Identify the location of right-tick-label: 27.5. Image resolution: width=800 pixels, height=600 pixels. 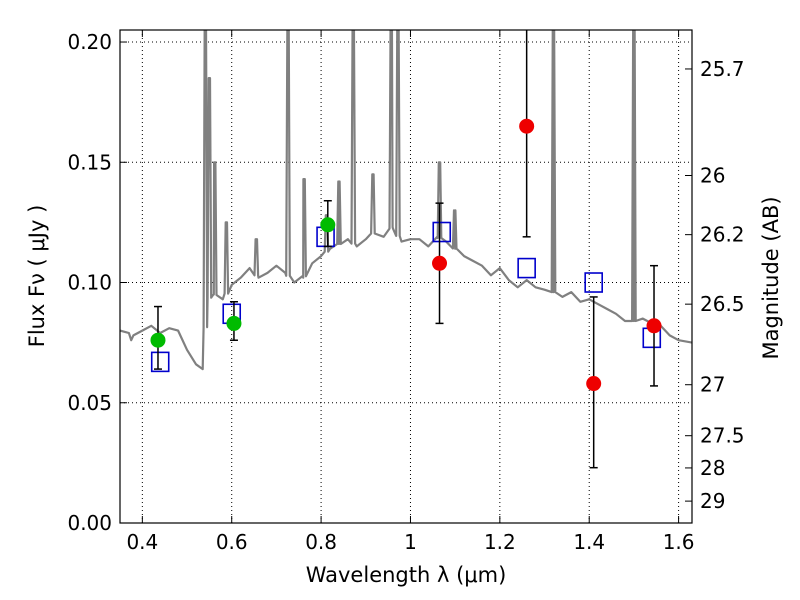
(722, 436).